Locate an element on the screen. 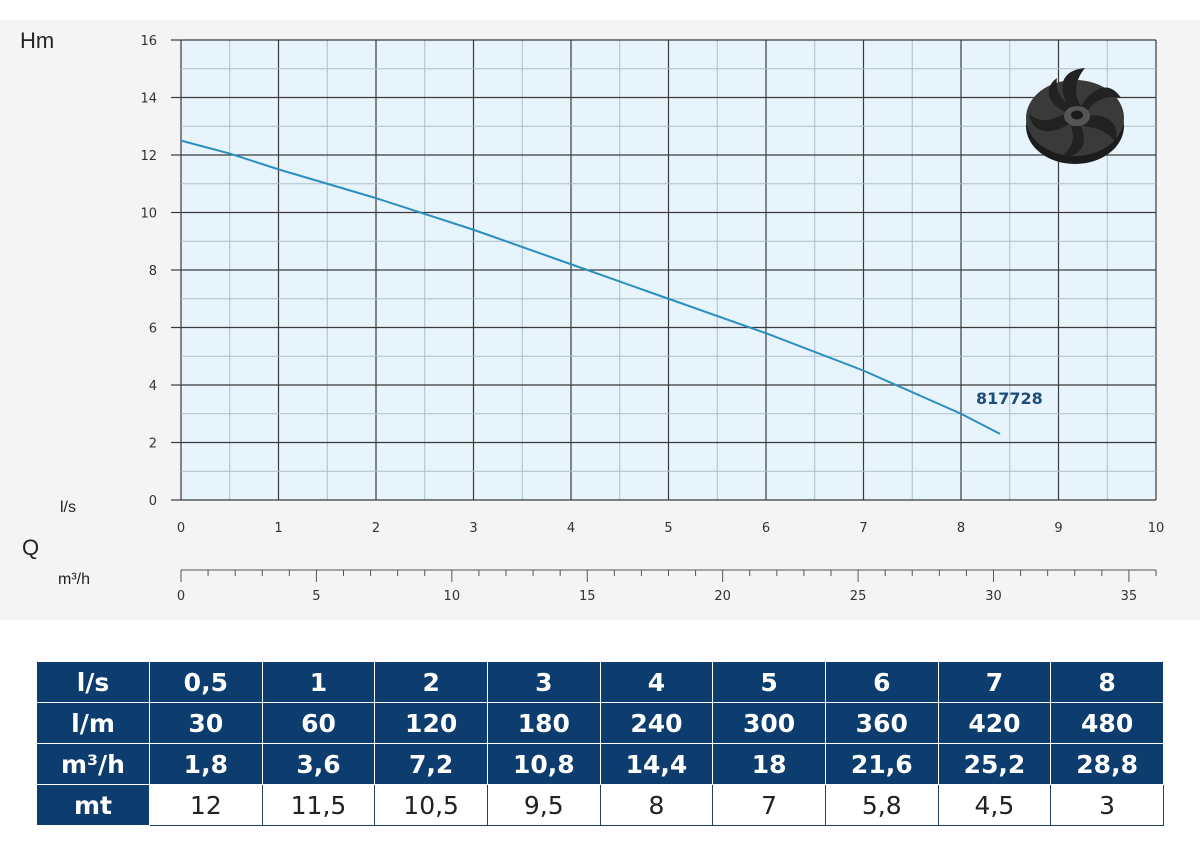 Image resolution: width=1200 pixels, height=866 pixels. x-ls-tick-label: 2 is located at coordinates (376, 528).